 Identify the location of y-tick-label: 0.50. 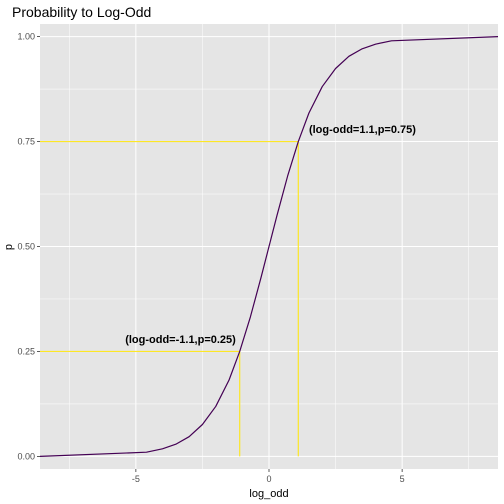
(26, 247).